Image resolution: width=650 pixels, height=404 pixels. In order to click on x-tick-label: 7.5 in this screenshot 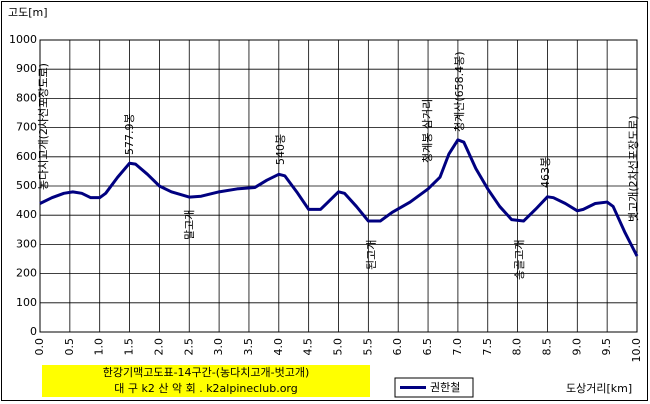, I will do `click(487, 347)`.